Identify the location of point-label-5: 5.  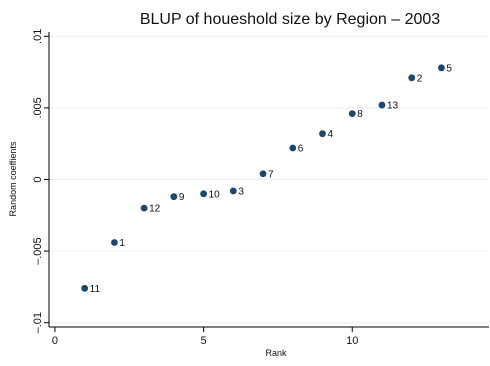
(449, 68).